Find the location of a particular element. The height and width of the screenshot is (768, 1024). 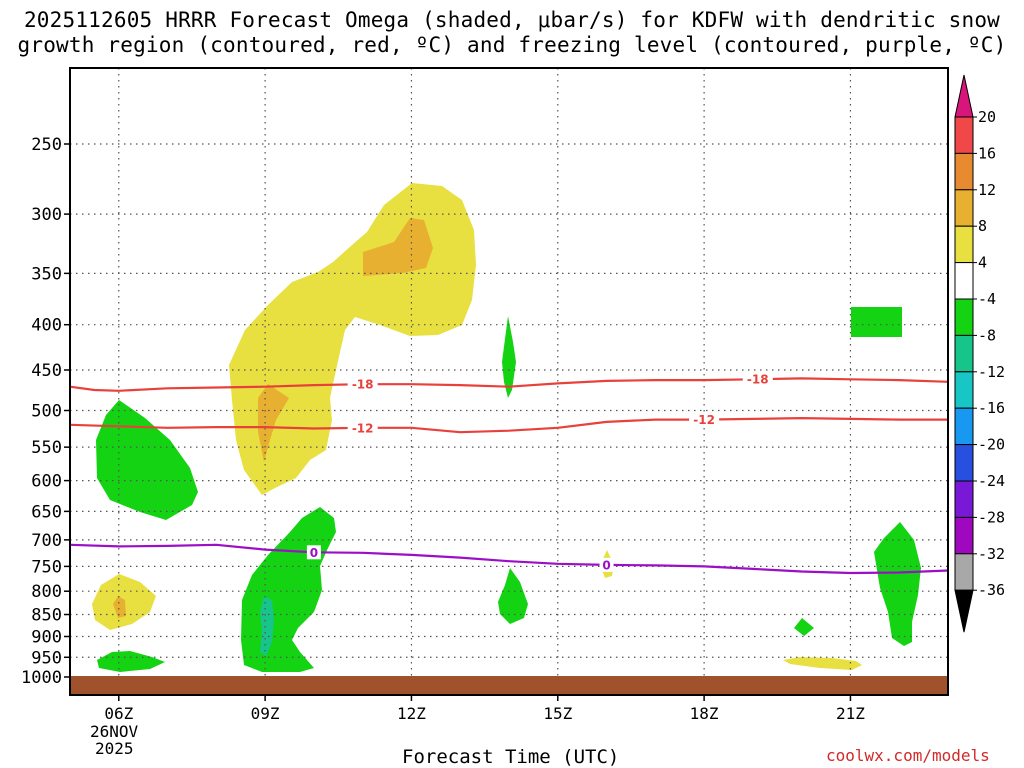

omega-region-4-8-surface is located at coordinates (822, 663).